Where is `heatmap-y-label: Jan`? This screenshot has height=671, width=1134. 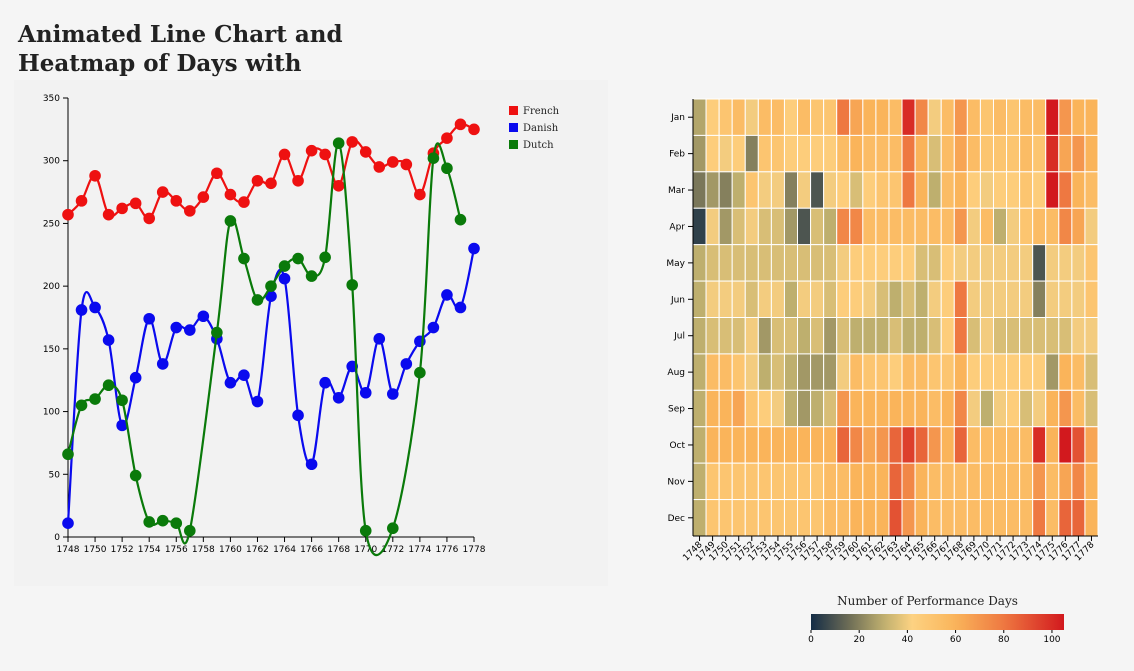
heatmap-y-label: Jan is located at coordinates (677, 118).